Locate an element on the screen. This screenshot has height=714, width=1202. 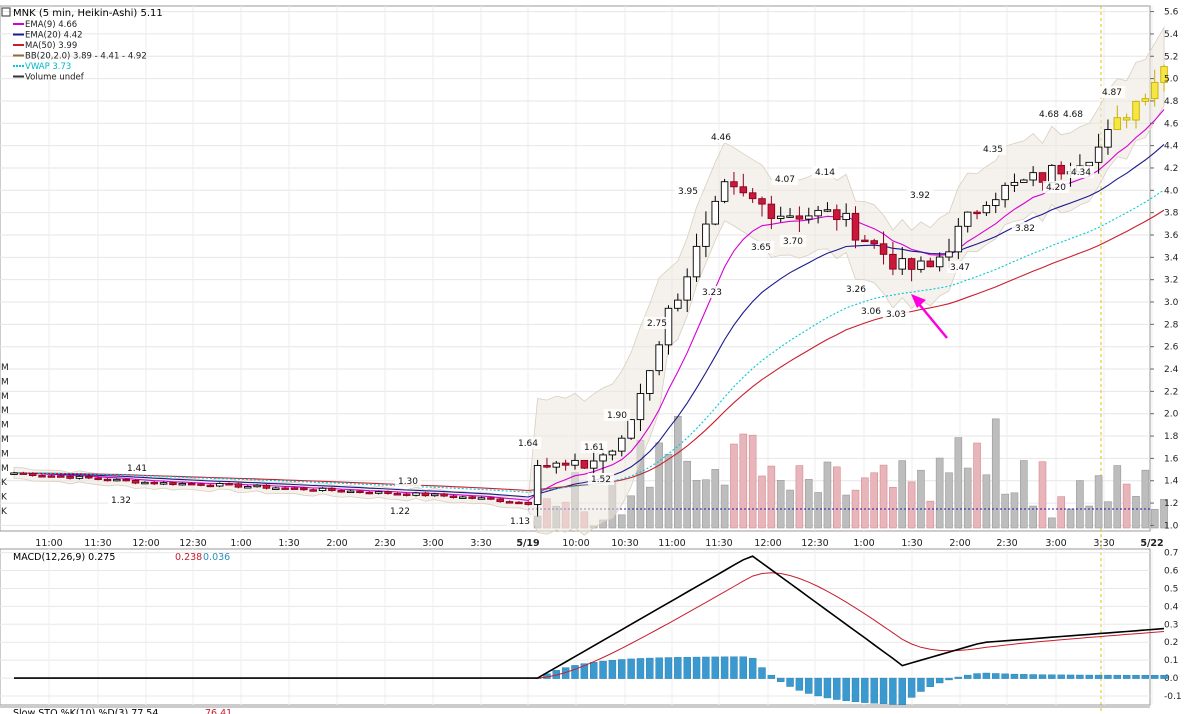
price-label: 1.13 is located at coordinates (520, 522).